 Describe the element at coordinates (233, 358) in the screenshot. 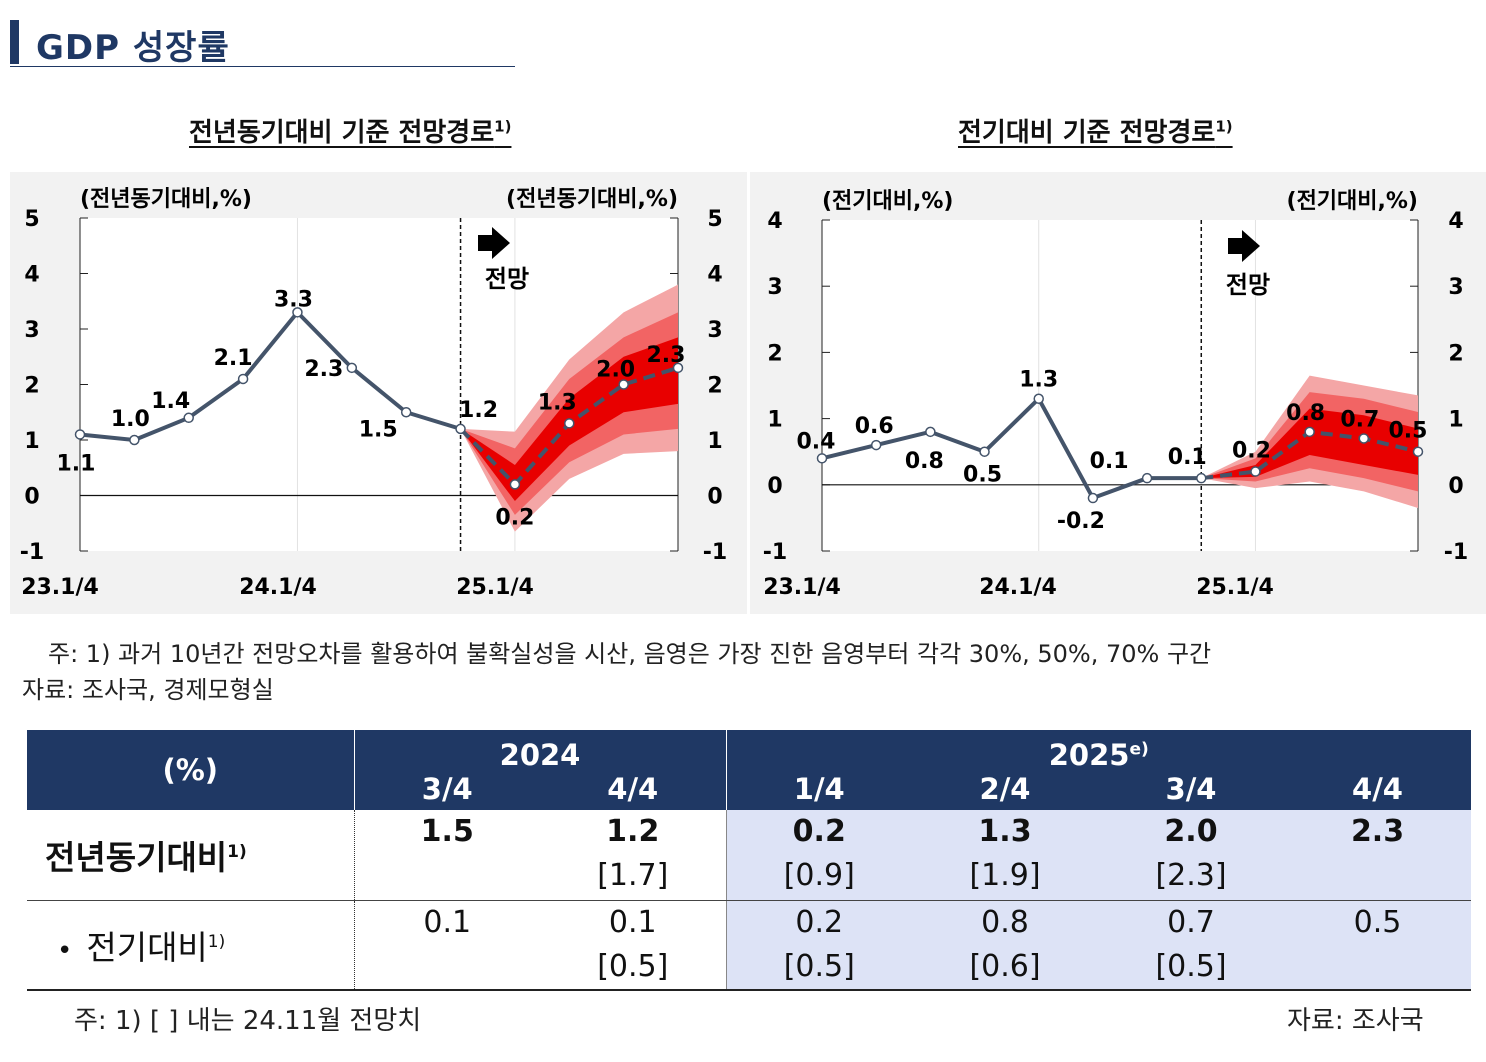

I see `data-label: 2.1` at that location.